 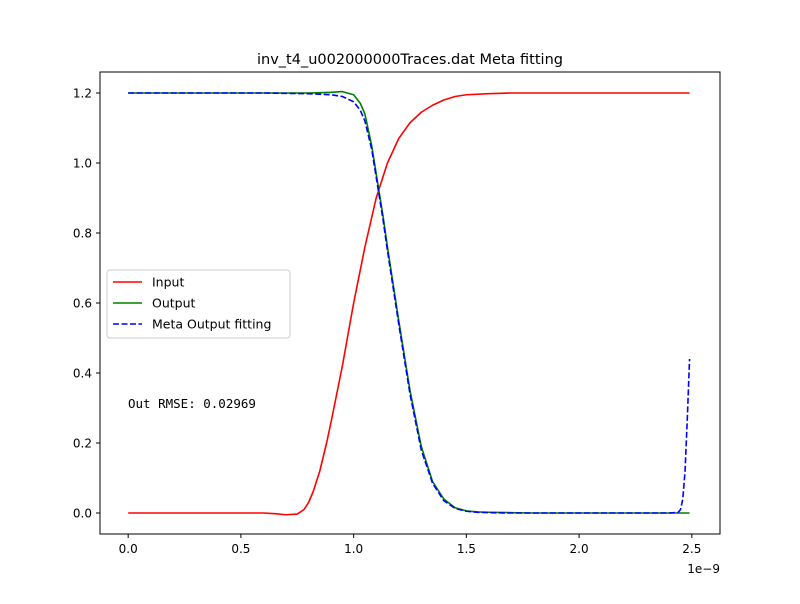 What do you see at coordinates (174, 303) in the screenshot?
I see `legend-label: Output` at bounding box center [174, 303].